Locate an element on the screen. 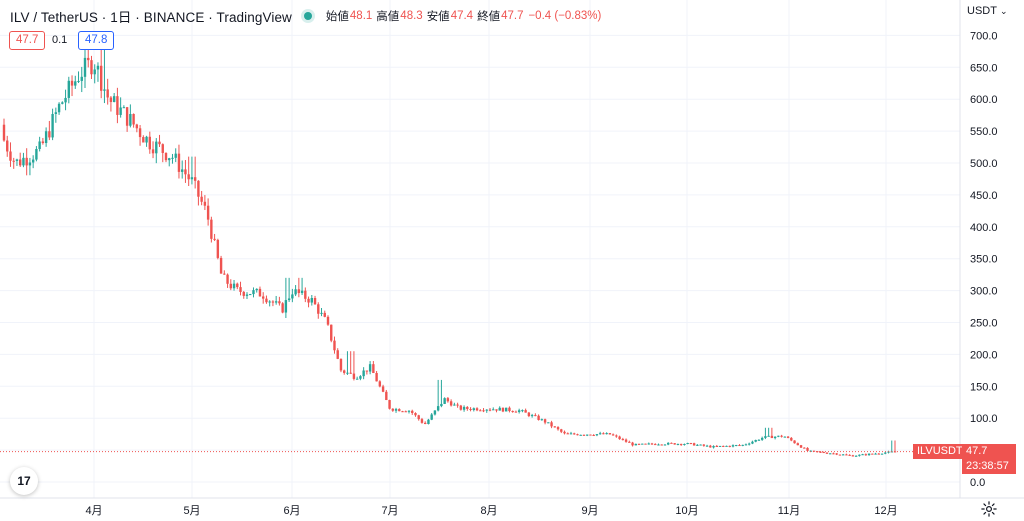 The height and width of the screenshot is (521, 1024). sell-price-button: 47.7 is located at coordinates (27, 40).